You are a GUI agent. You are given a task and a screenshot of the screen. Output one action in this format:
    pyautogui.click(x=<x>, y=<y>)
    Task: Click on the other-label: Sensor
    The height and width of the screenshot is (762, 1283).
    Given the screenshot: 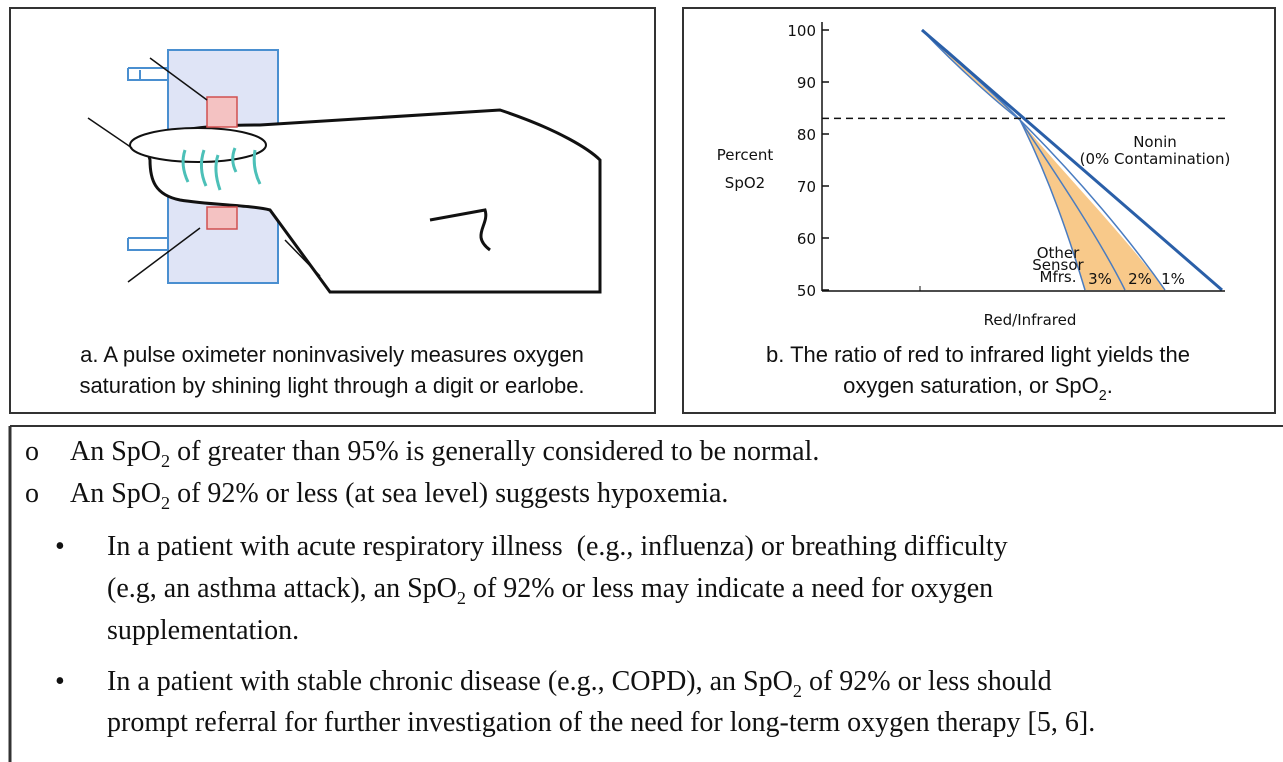 What is the action you would take?
    pyautogui.click(x=1058, y=265)
    